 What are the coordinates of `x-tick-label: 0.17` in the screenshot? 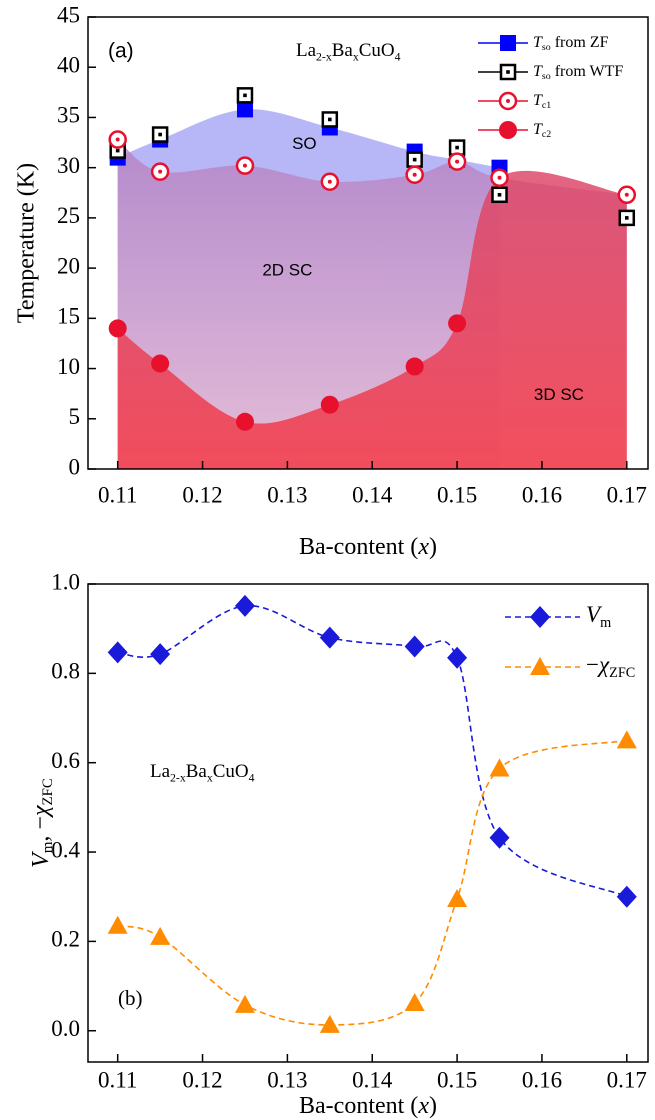 It's located at (627, 494).